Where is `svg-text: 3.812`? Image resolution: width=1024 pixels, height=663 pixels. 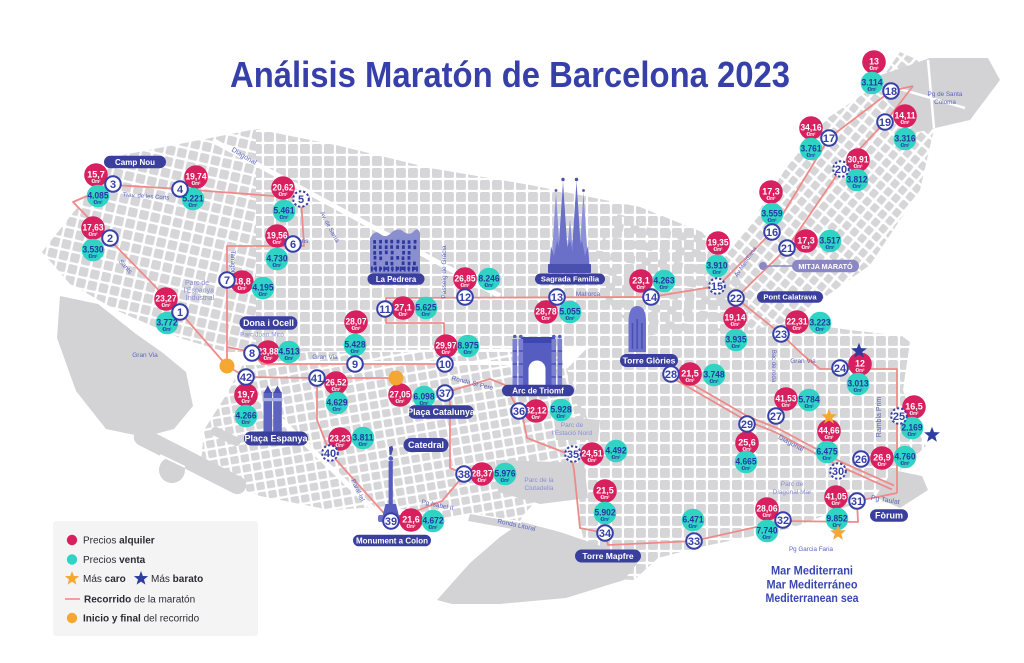 svg-text: 3.812 is located at coordinates (857, 180).